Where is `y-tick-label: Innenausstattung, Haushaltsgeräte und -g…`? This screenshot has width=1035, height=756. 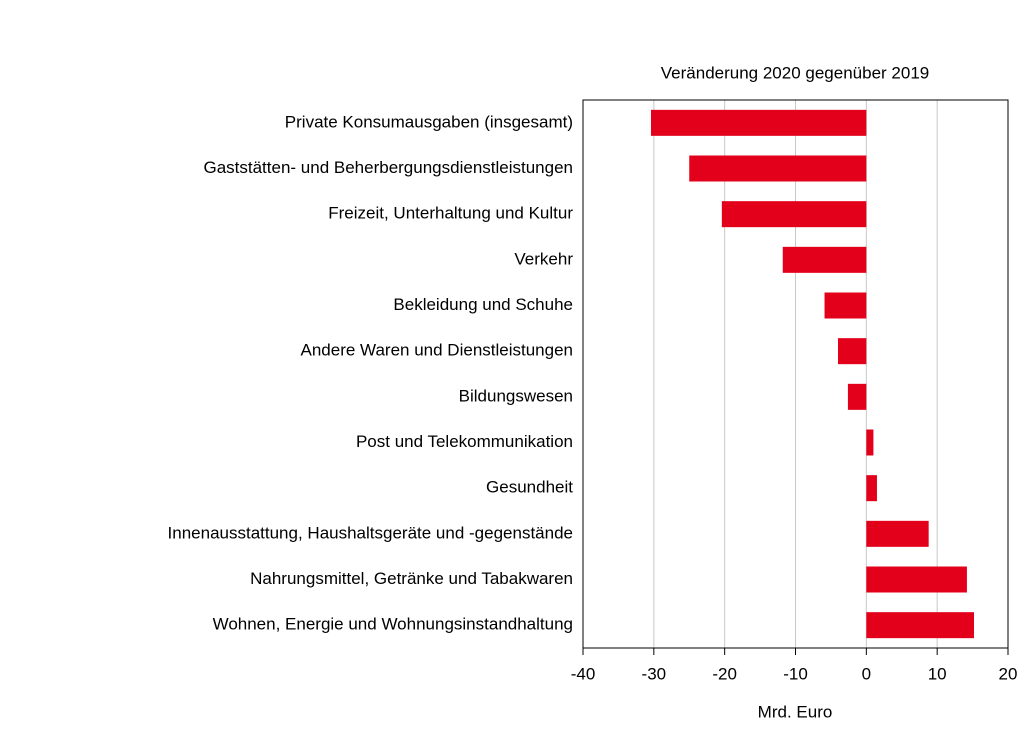
y-tick-label: Innenausstattung, Haushaltsgeräte und -g… is located at coordinates (370, 532).